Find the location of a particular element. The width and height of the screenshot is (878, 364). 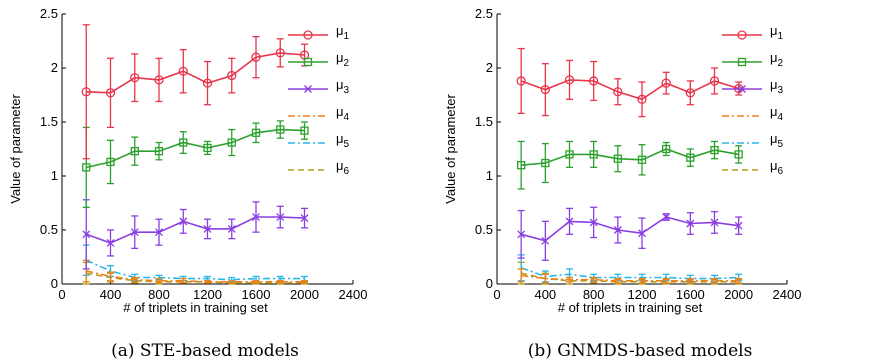

legend-subscript: 5 is located at coordinates (781, 144).